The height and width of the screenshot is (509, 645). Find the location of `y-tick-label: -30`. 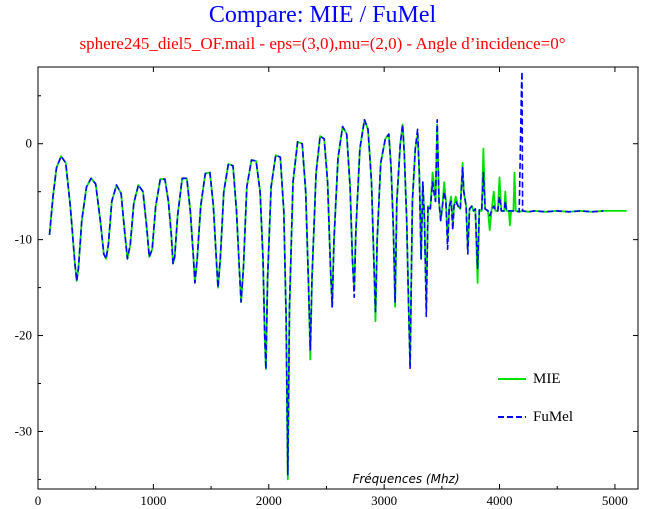

y-tick-label: -30 is located at coordinates (23, 430).